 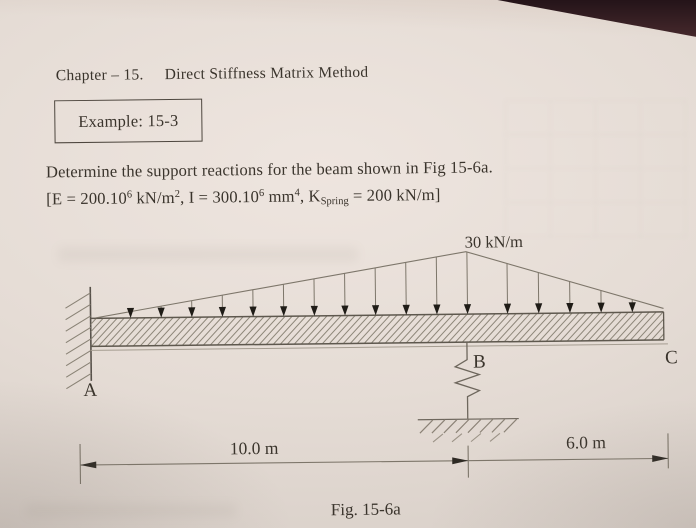 I want to click on dimension-line, so click(x=374, y=459).